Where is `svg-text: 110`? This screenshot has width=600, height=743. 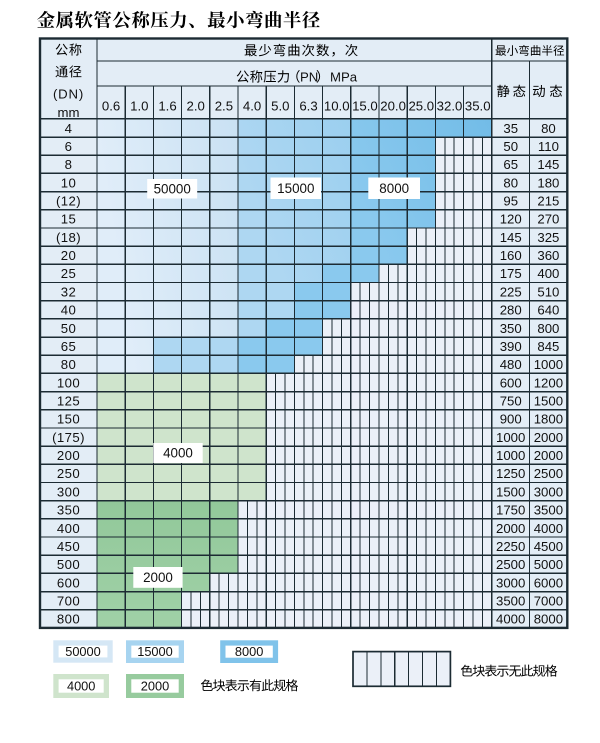
svg-text: 110 is located at coordinates (548, 146).